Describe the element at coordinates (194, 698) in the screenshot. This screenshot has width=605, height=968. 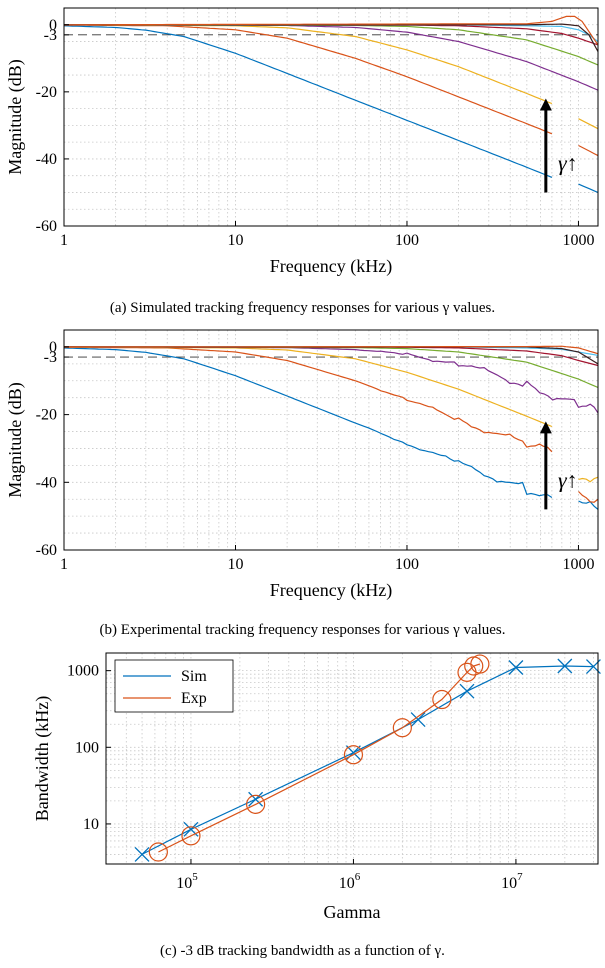
I see `legend-label-exp: Exp` at that location.